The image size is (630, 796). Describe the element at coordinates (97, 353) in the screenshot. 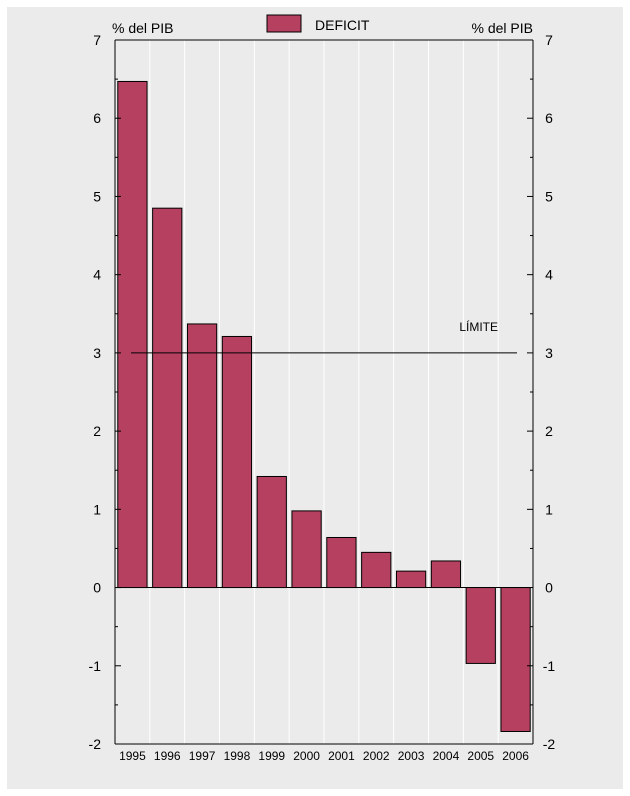

I see `ytick-label-left: 3` at that location.